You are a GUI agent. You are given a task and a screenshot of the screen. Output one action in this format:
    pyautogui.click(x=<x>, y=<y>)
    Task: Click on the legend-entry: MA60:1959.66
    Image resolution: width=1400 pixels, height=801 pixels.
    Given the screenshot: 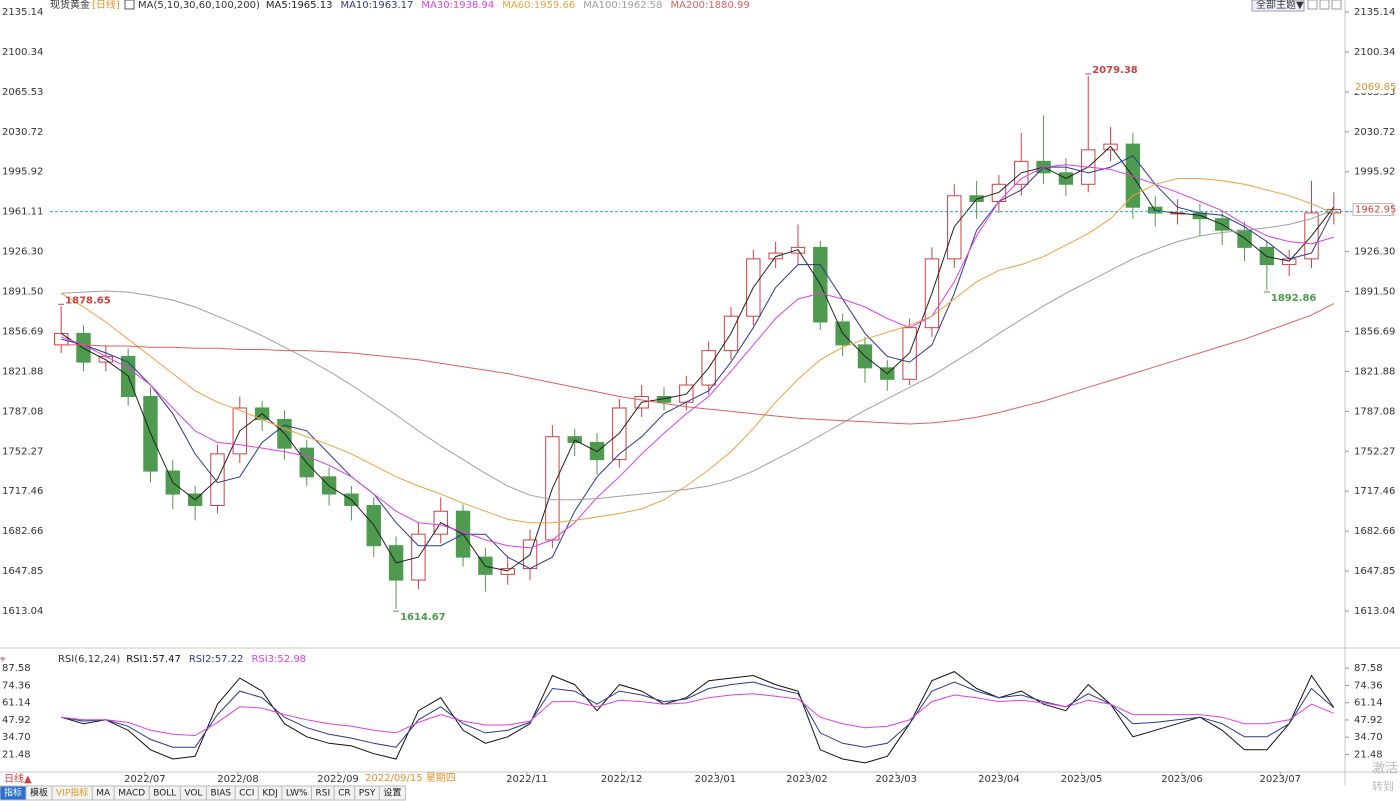 What is the action you would take?
    pyautogui.click(x=538, y=5)
    